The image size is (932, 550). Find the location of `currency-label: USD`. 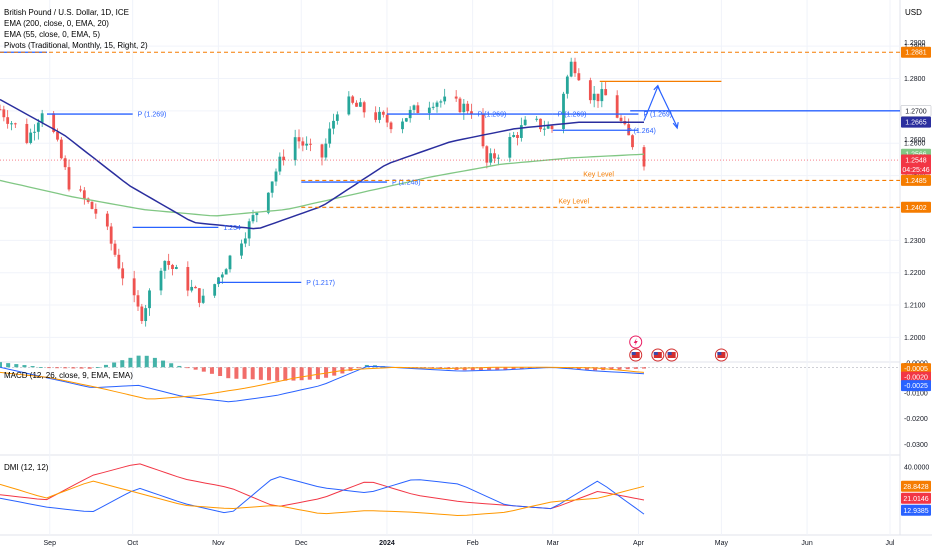

currency-label: USD is located at coordinates (913, 12).